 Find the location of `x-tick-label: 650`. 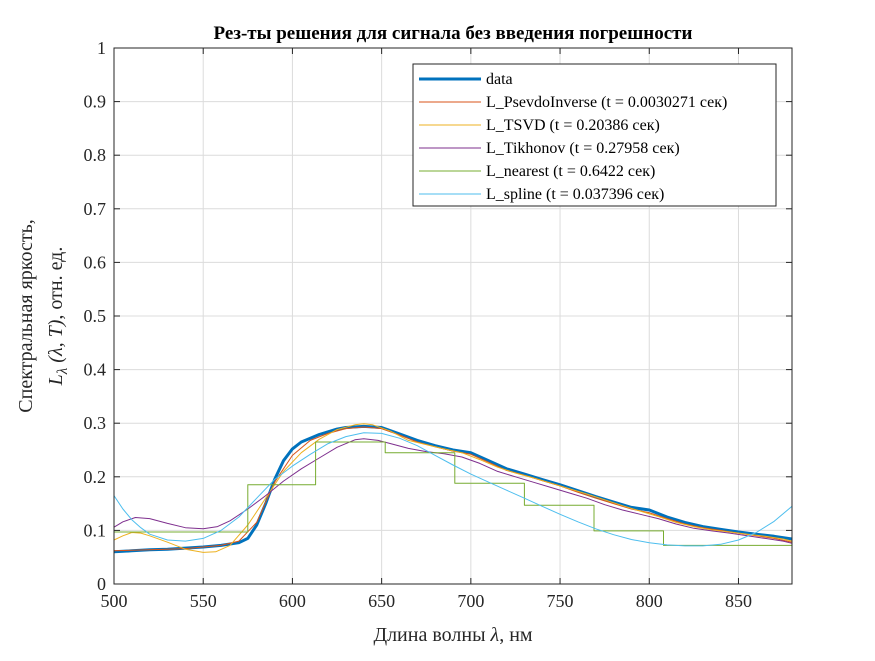

x-tick-label: 650 is located at coordinates (381, 601).